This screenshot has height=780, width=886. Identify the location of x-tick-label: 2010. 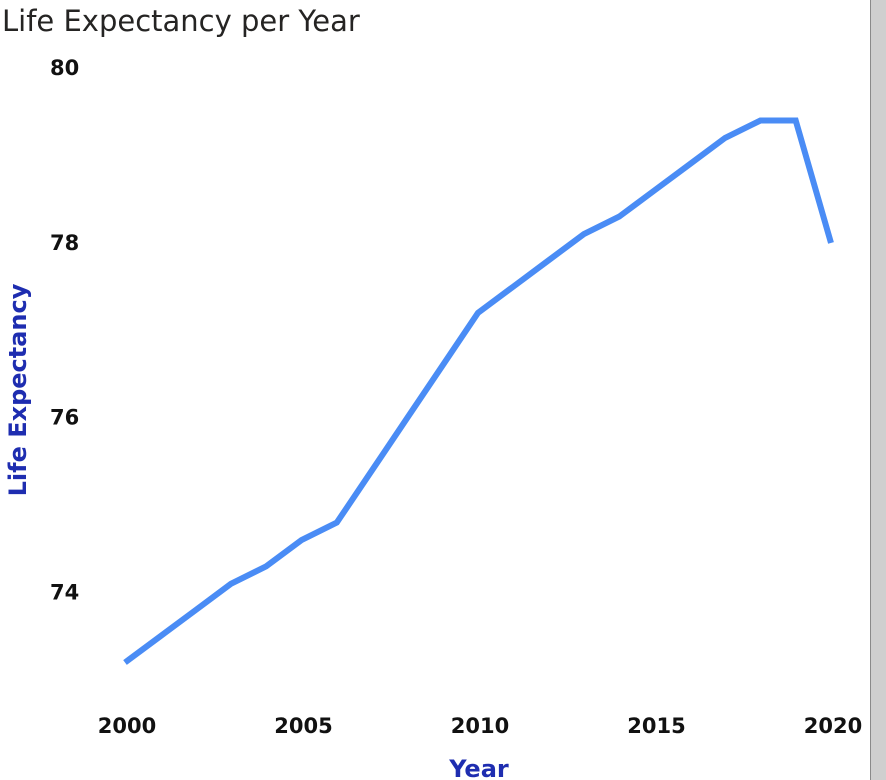
(480, 726).